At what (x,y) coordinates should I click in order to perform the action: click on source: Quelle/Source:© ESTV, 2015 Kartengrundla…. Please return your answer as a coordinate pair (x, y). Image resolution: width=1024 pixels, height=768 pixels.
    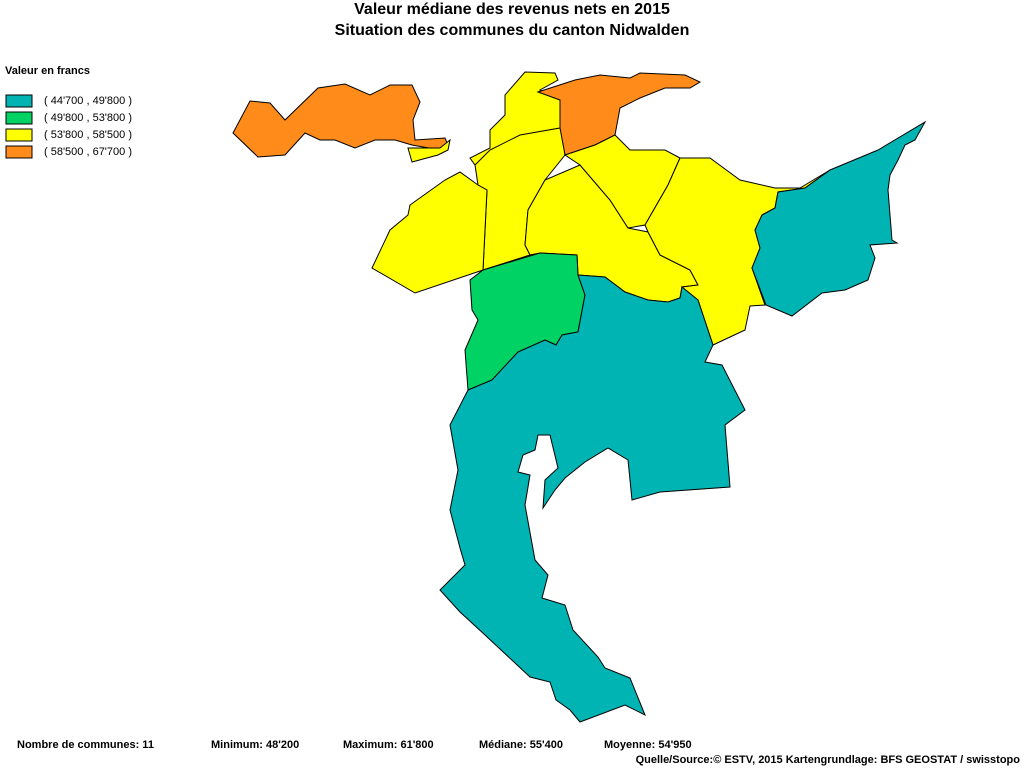
    Looking at the image, I should click on (828, 760).